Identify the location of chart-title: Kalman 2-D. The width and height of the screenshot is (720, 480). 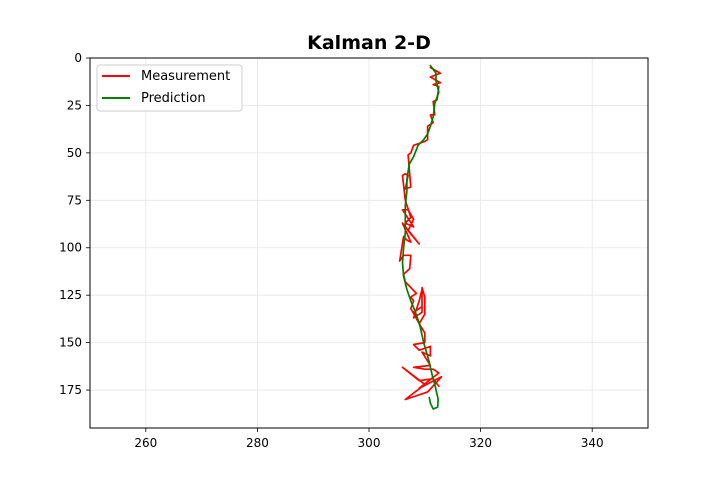
(369, 43).